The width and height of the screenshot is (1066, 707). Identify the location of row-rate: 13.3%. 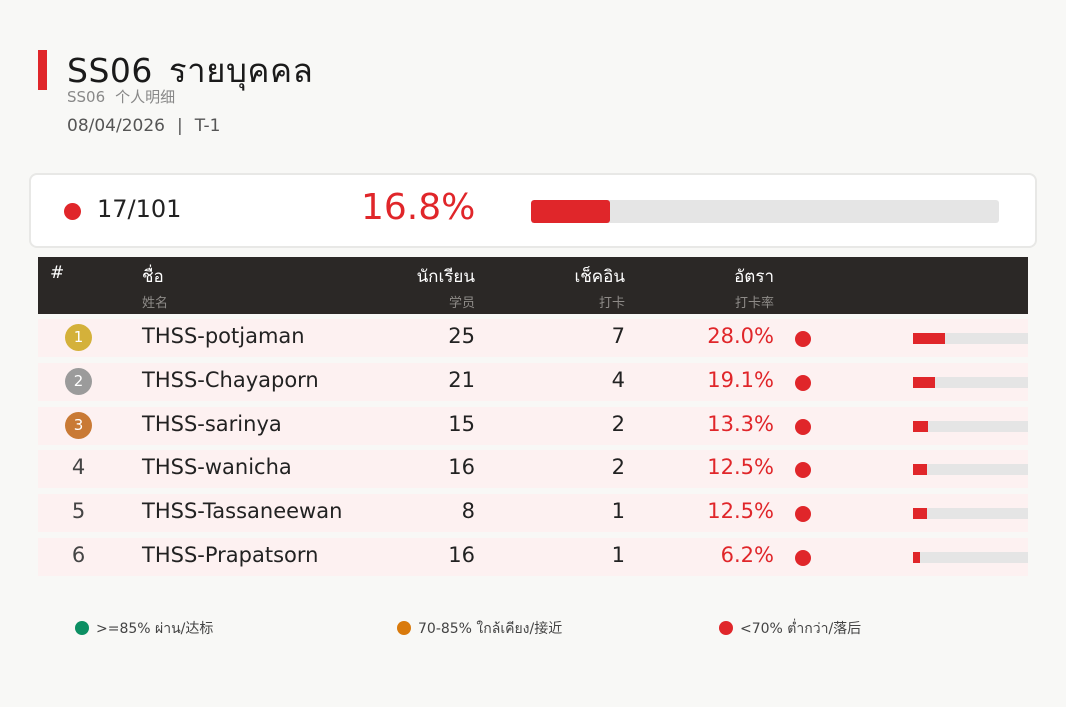
(740, 423).